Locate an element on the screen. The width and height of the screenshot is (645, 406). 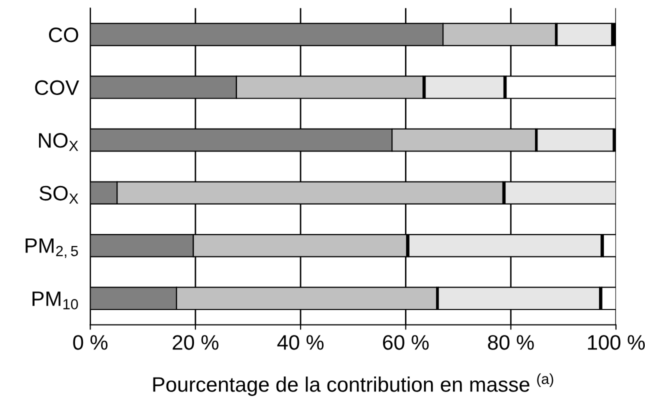
y-tick-label: PM$_{10}$ is located at coordinates (55, 301).